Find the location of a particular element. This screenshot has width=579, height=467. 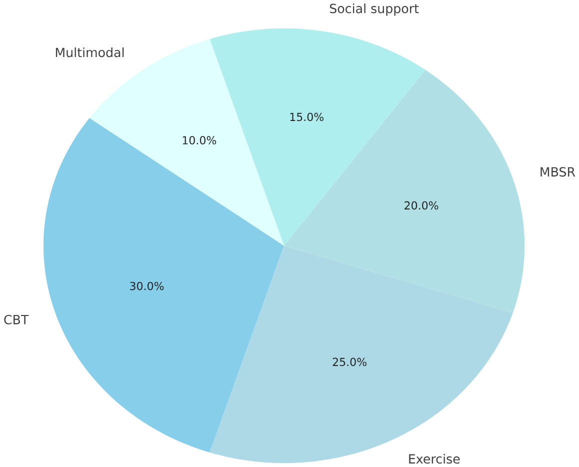

slice-label: Multimodal is located at coordinates (90, 52).